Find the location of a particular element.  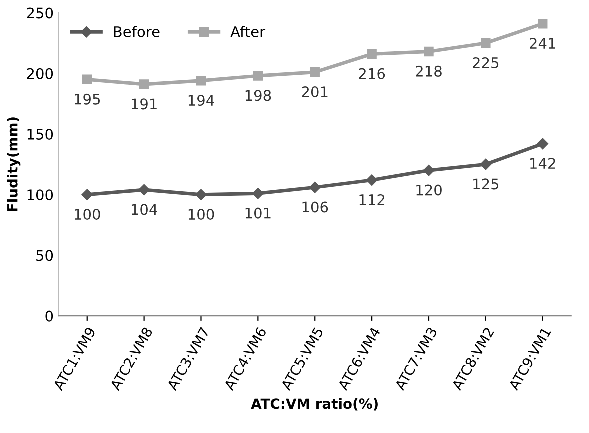

legend-label: After is located at coordinates (248, 32).